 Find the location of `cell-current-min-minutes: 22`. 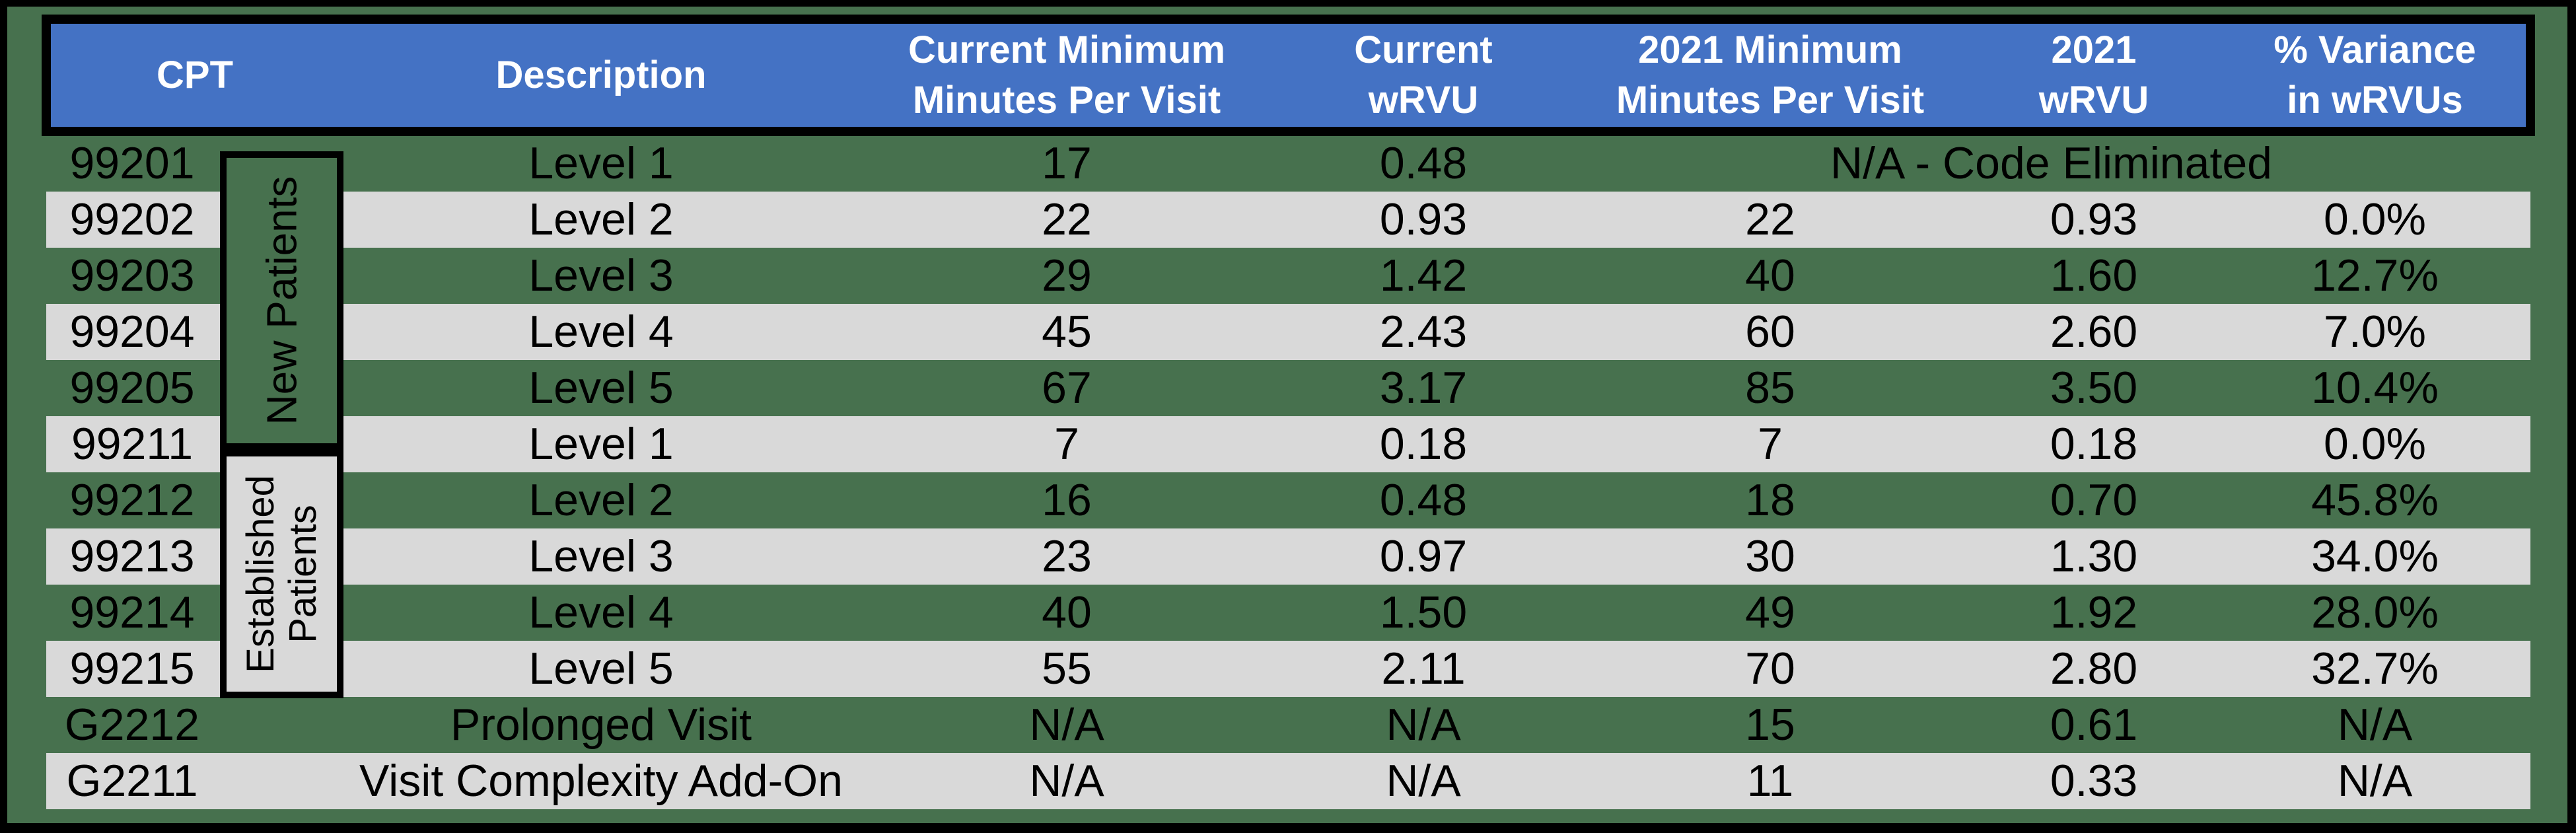

cell-current-min-minutes: 22 is located at coordinates (1067, 219).